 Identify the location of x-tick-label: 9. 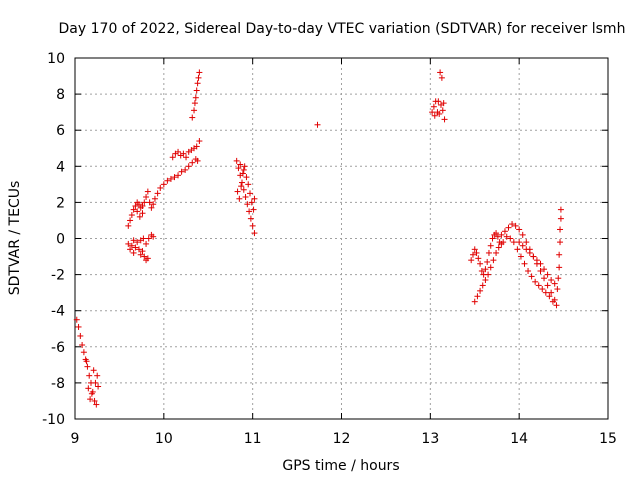
(75, 439).